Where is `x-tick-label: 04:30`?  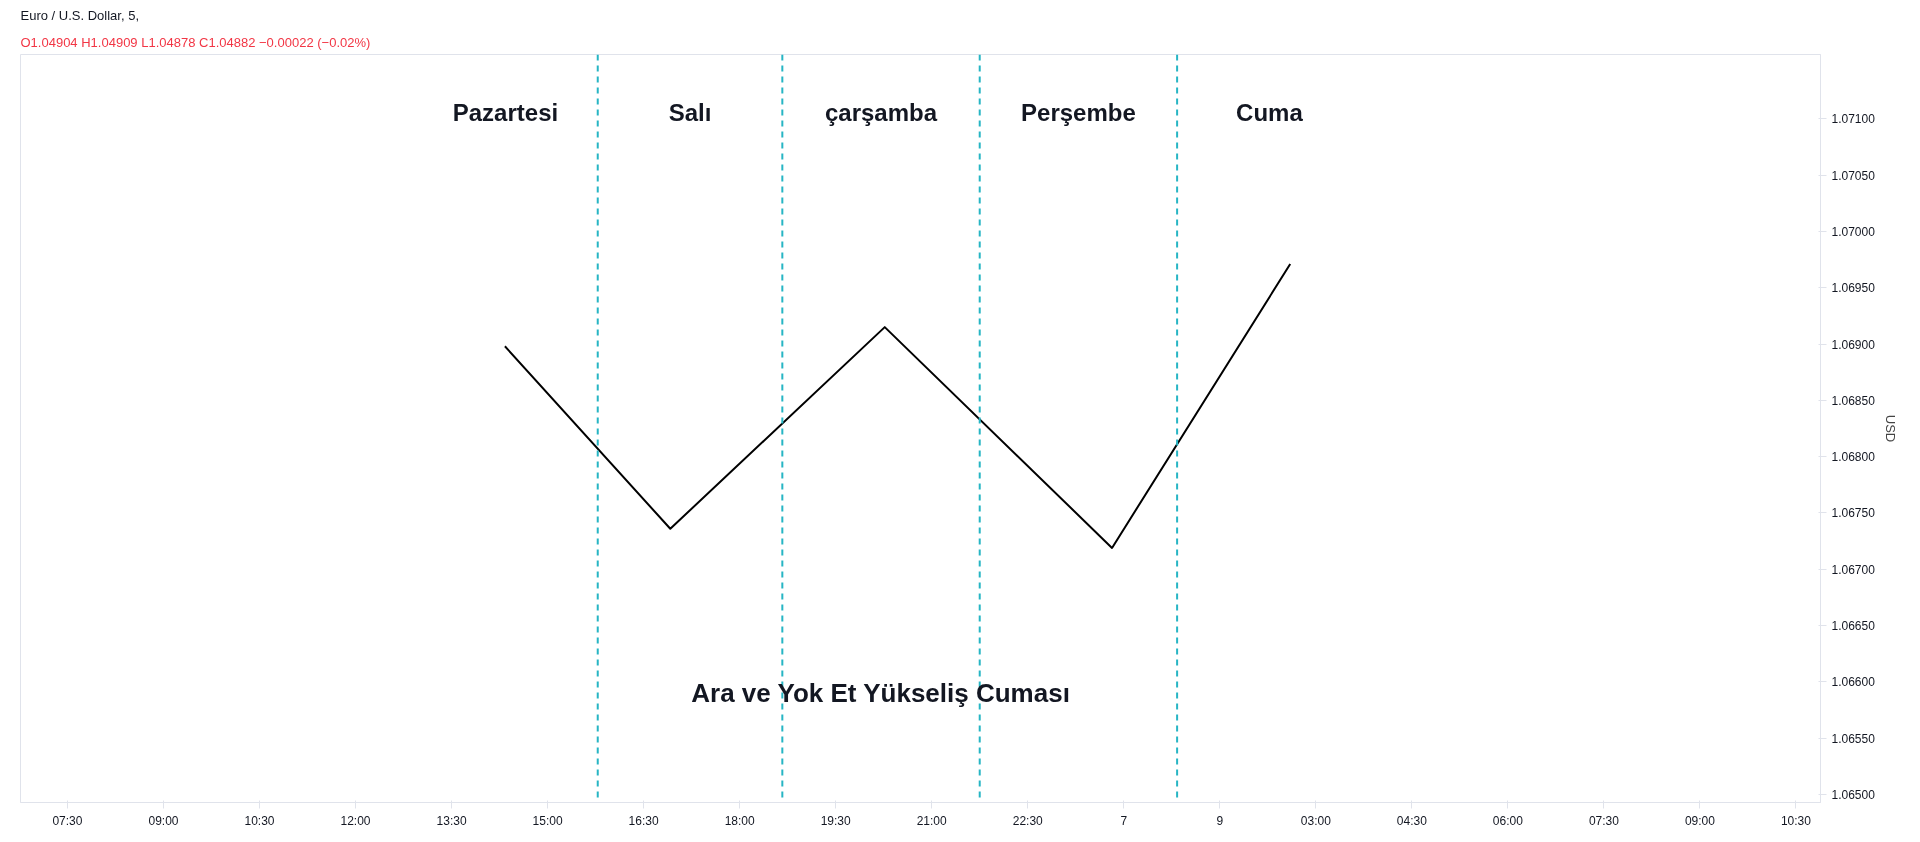 x-tick-label: 04:30 is located at coordinates (1412, 820).